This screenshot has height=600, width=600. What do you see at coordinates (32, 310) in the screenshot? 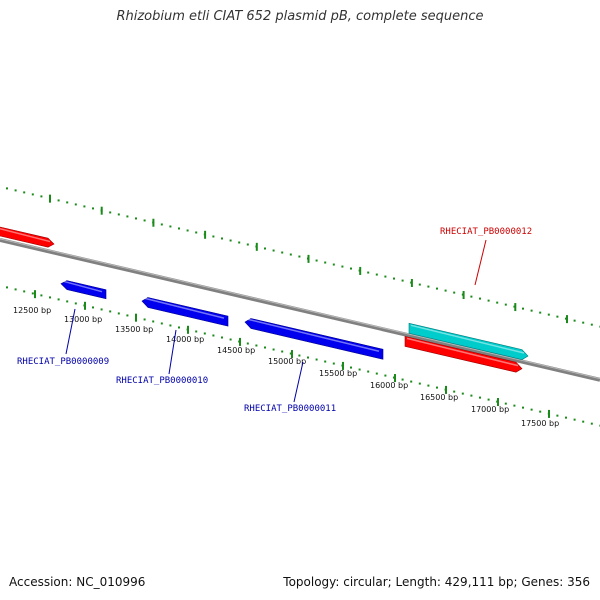
I see `tick-label: 12500 bp` at bounding box center [32, 310].